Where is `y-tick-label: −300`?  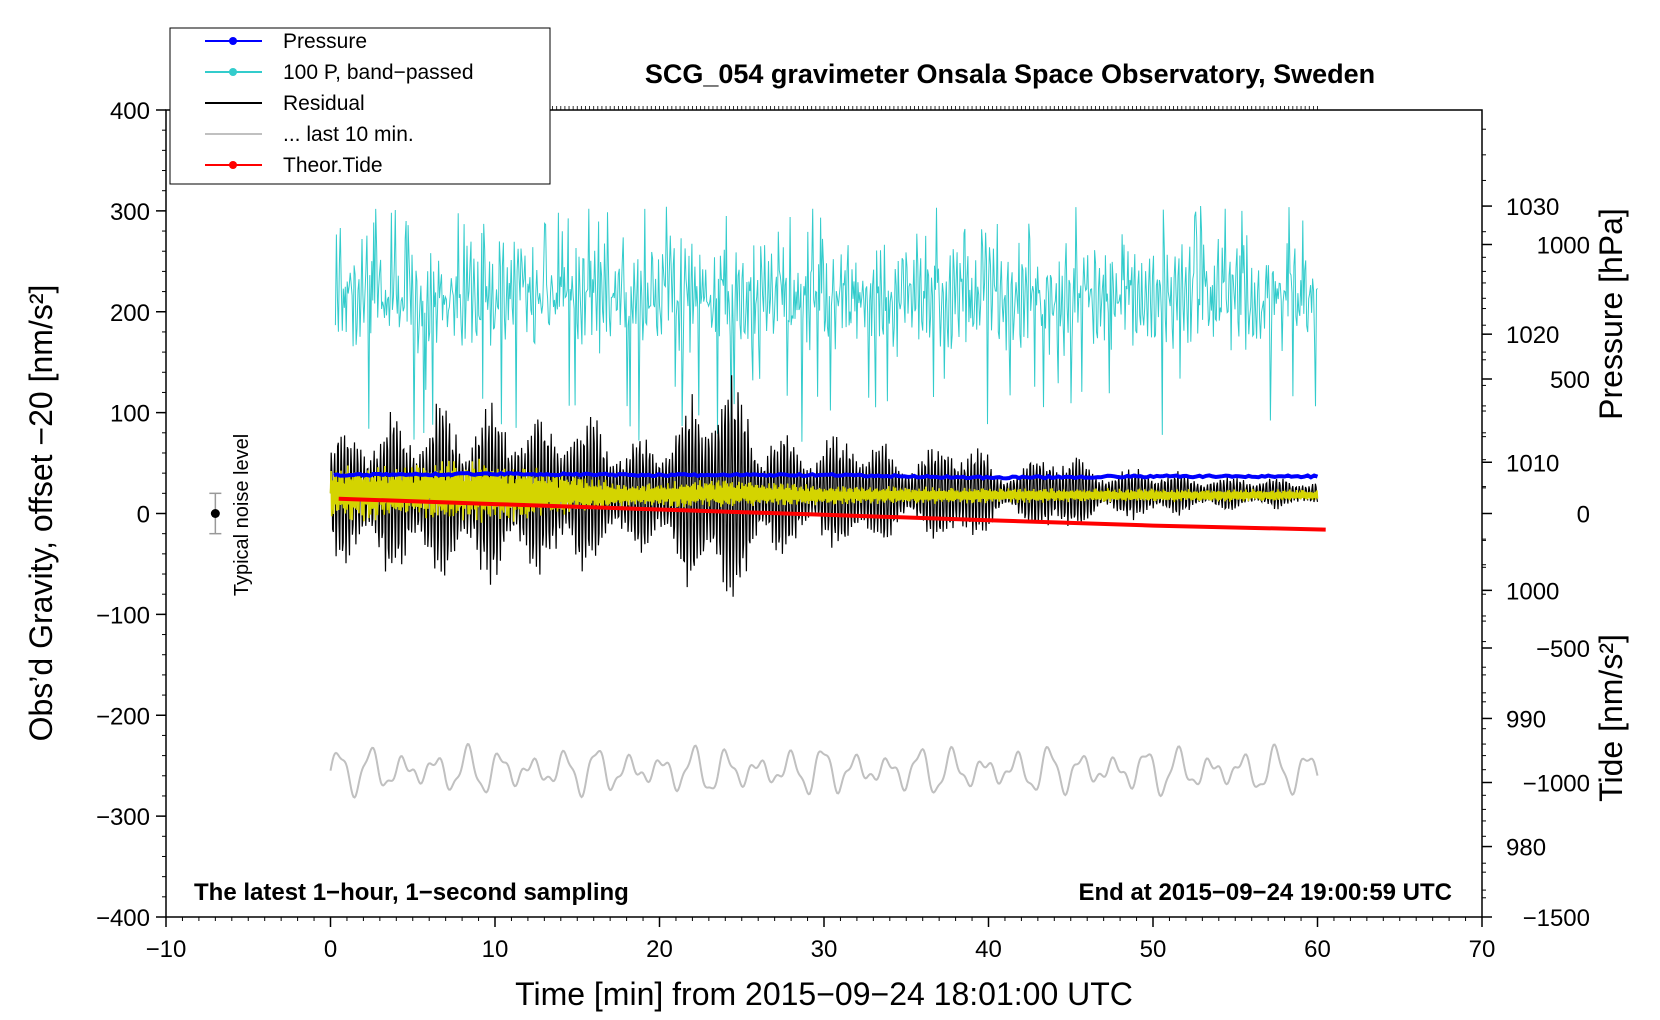 y-tick-label: −300 is located at coordinates (123, 817).